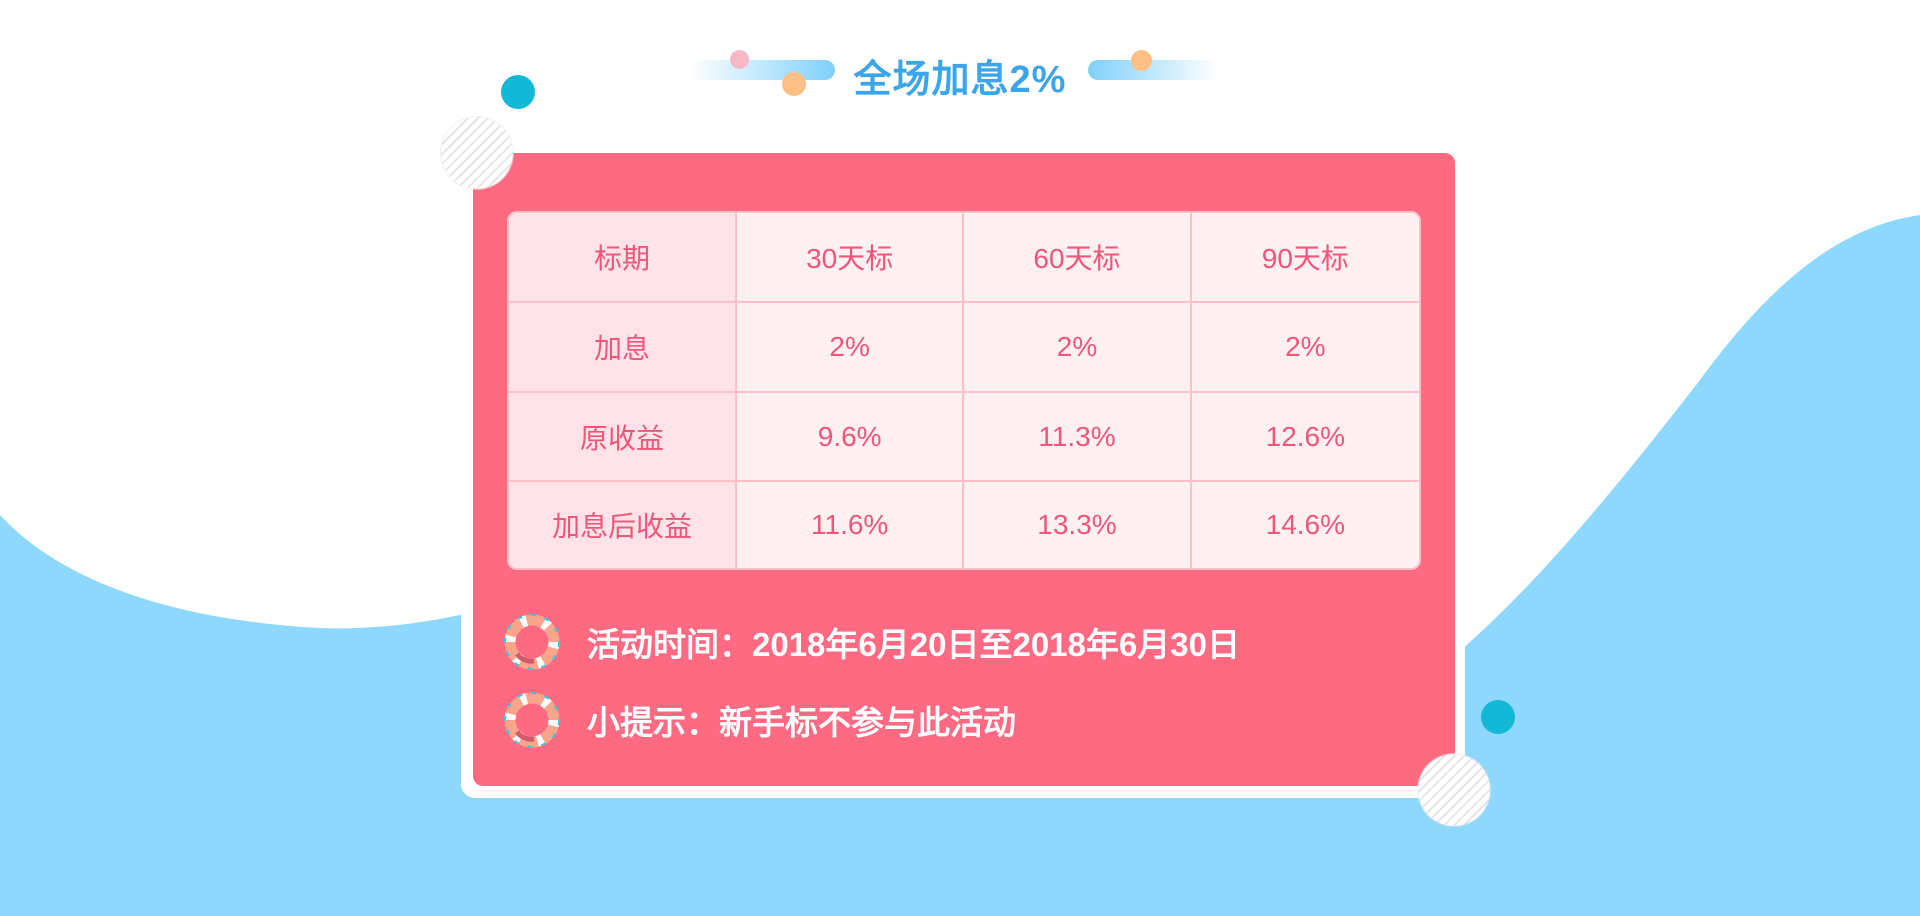 The height and width of the screenshot is (916, 1920). Describe the element at coordinates (1305, 438) in the screenshot. I see `table-cell: 12.6%` at that location.